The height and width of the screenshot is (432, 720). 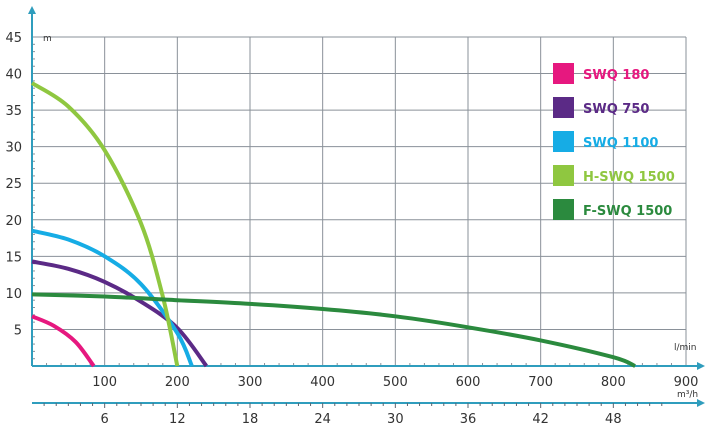 What do you see at coordinates (540, 382) in the screenshot?
I see `x-tick-label: 700` at bounding box center [540, 382].